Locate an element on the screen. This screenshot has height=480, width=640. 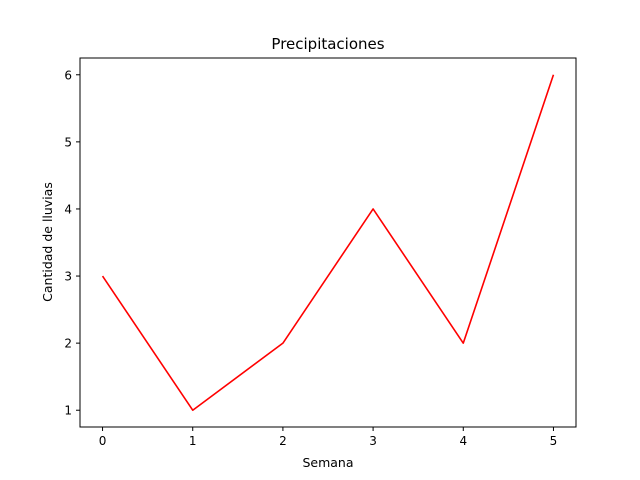
y-tick-label: 3 is located at coordinates (68, 277).